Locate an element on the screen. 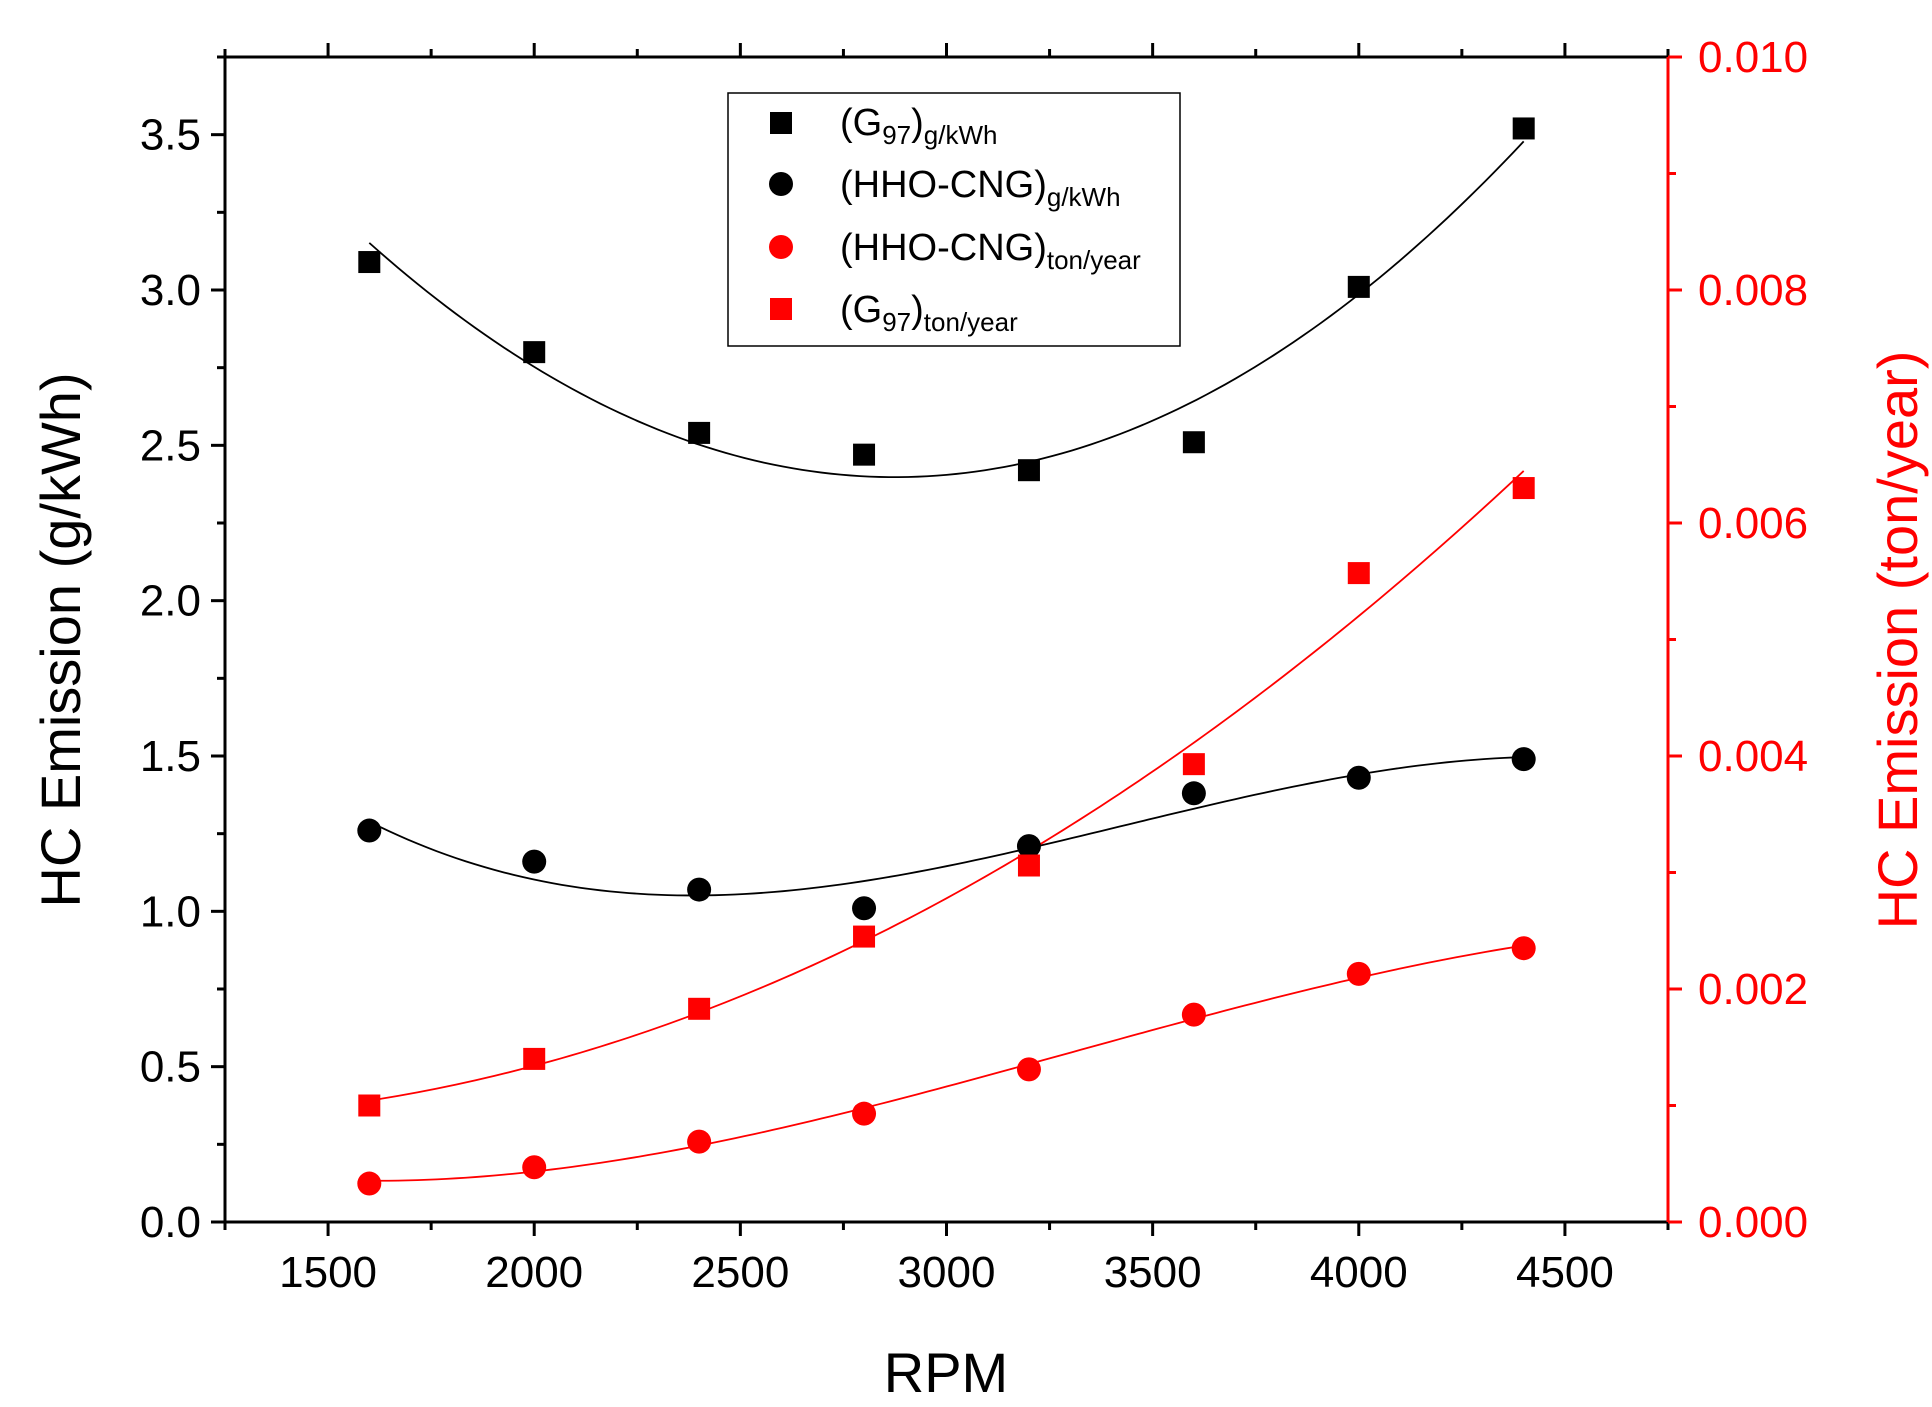 This screenshot has height=1407, width=1932. y-left-tick-label: 1.0 is located at coordinates (170, 911).